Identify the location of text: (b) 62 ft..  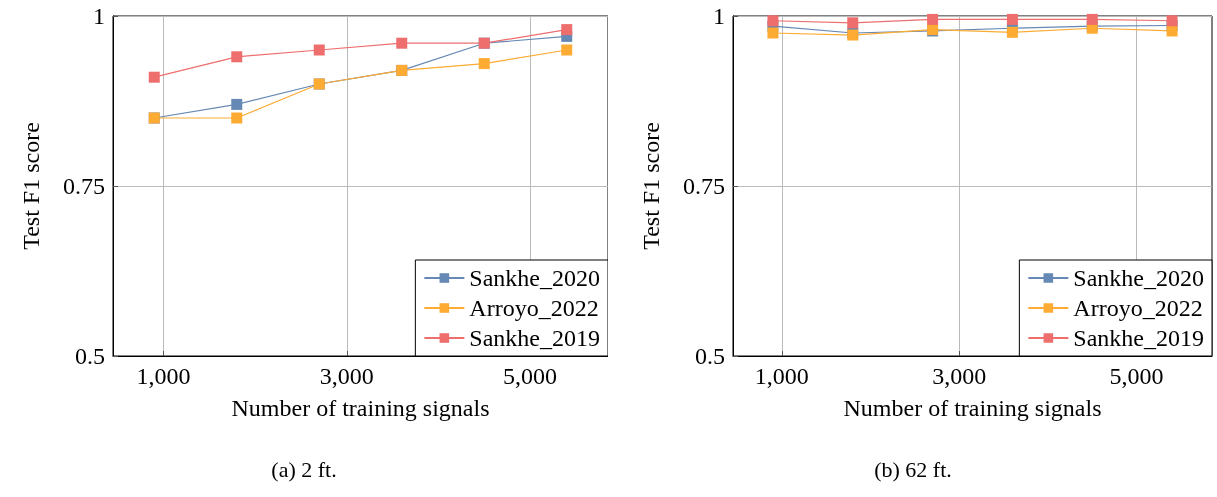
(913, 469).